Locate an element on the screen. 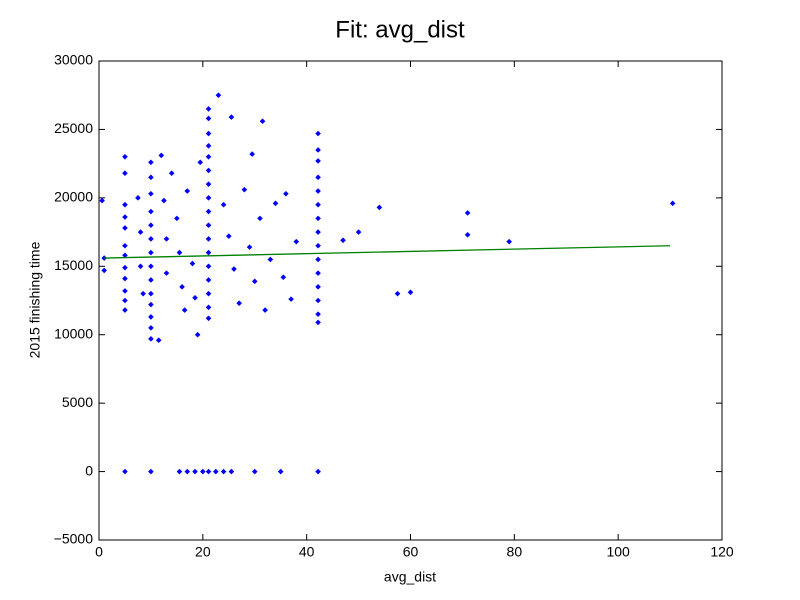 The height and width of the screenshot is (600, 800). chart-title: Fit: avg_dist is located at coordinates (400, 29).